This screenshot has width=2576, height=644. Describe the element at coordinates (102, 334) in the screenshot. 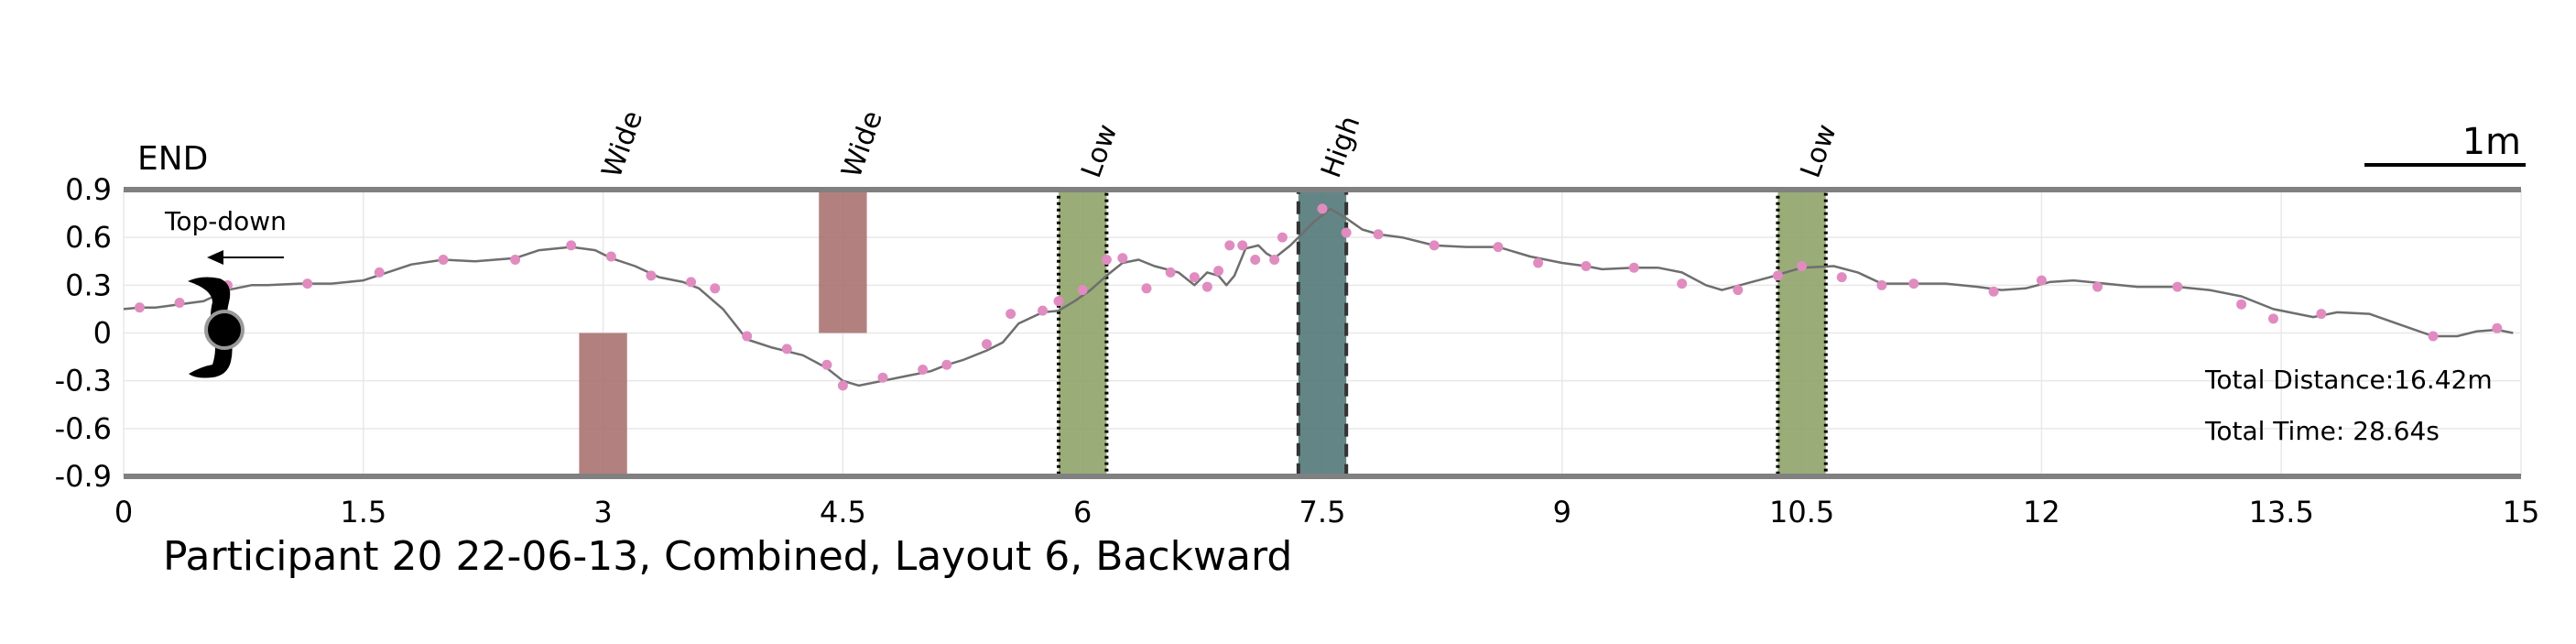

I see `y-tick-label: 0` at that location.